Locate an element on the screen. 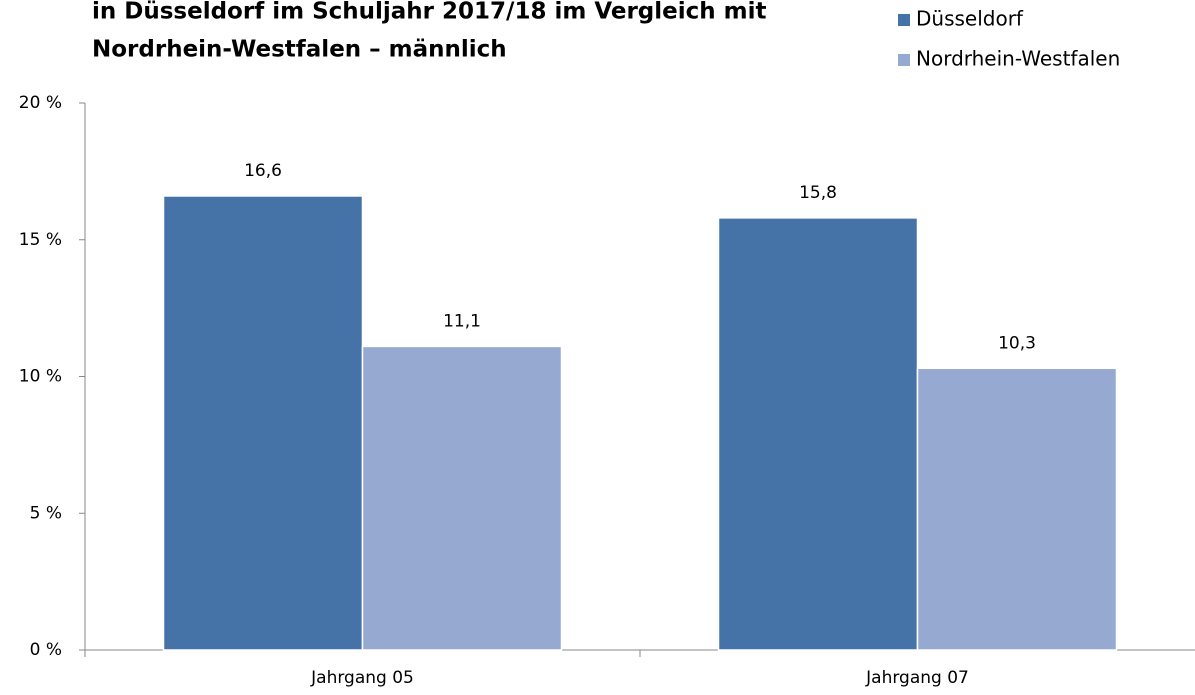  x-tick-label: Jahrgang 05 is located at coordinates (362, 678).